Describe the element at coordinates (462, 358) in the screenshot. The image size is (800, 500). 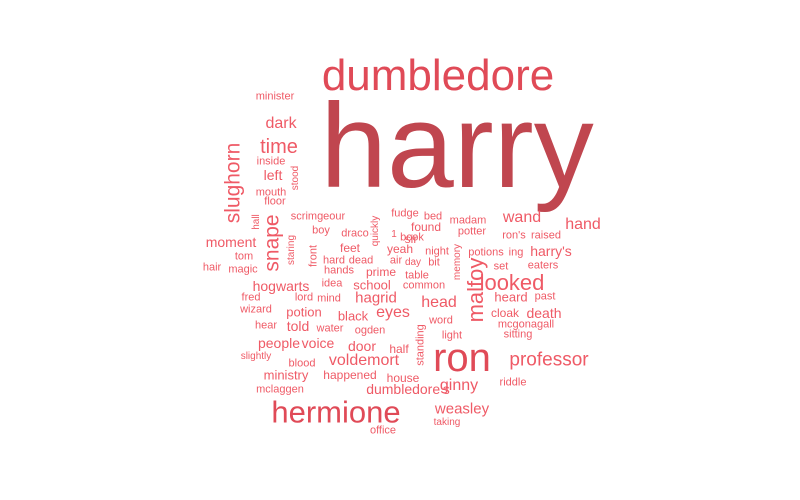
I see `word-ron: ron` at that location.